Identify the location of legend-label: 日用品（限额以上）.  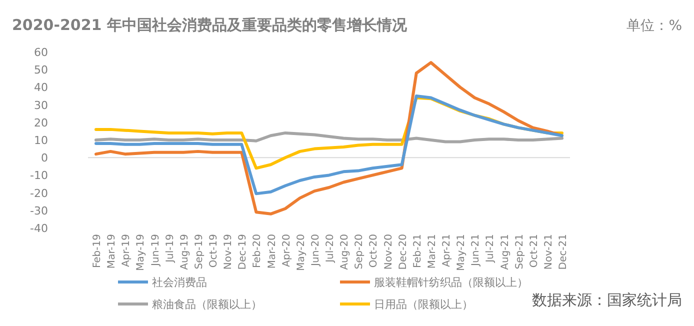
(423, 304).